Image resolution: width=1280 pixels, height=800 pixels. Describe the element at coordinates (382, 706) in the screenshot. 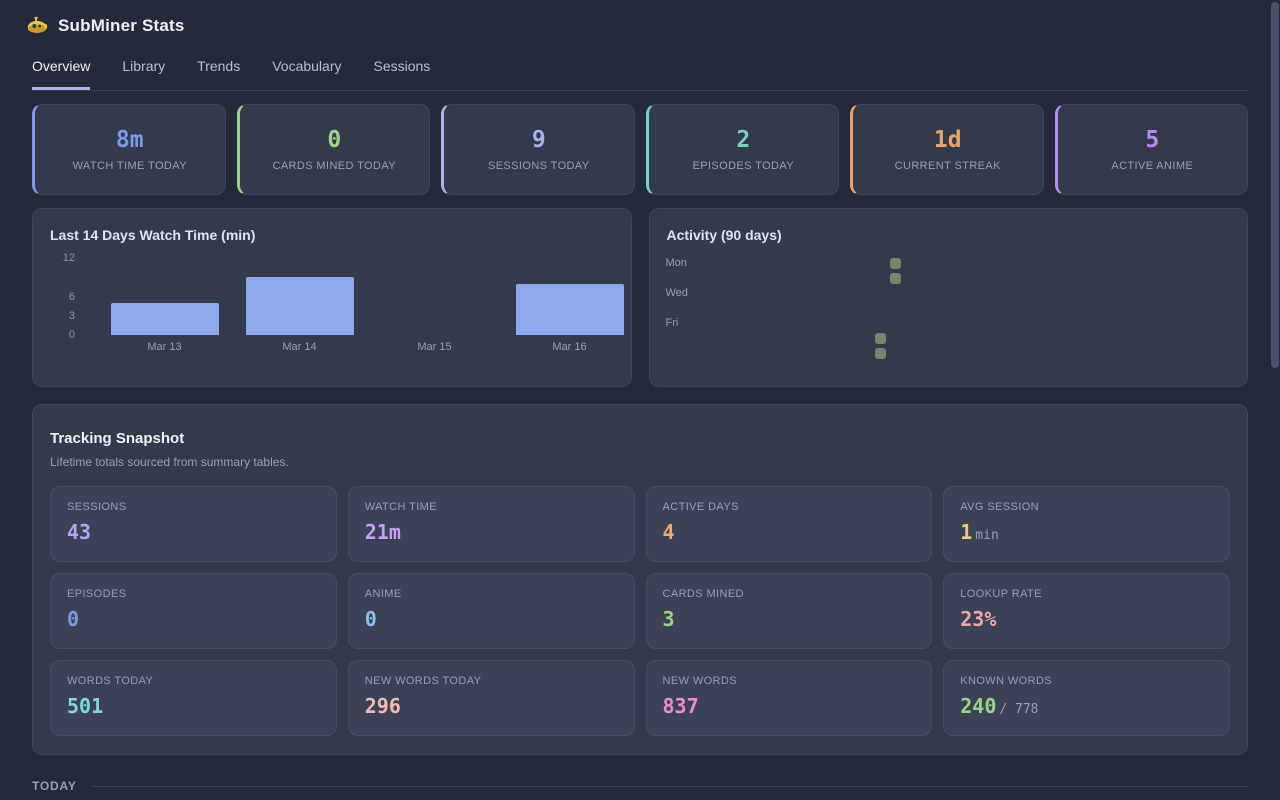

I see `tile-value-number: 296` at that location.